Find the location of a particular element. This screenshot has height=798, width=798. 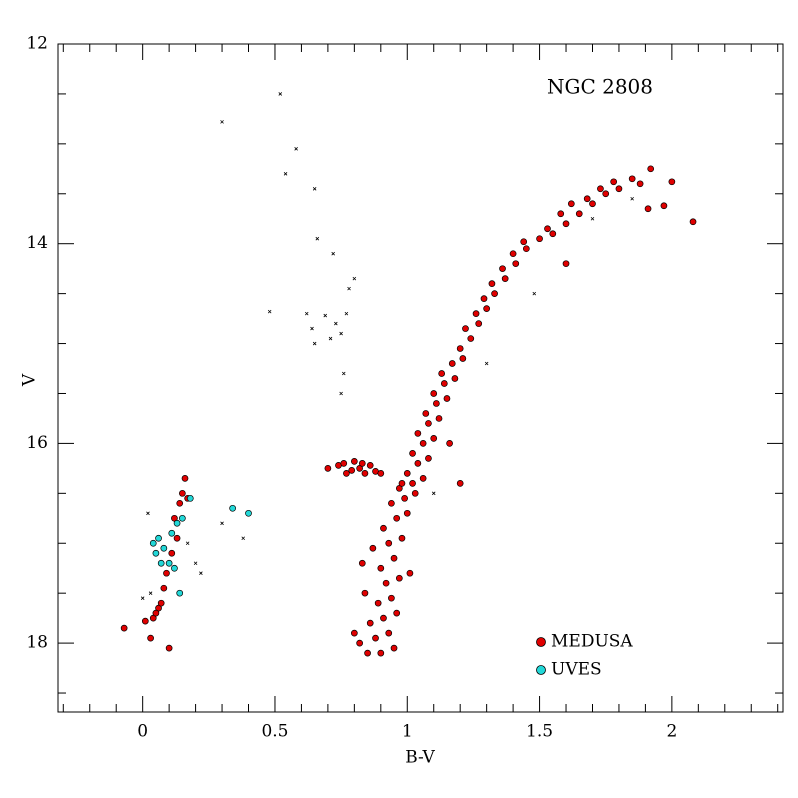

legend-marker is located at coordinates (541, 642).